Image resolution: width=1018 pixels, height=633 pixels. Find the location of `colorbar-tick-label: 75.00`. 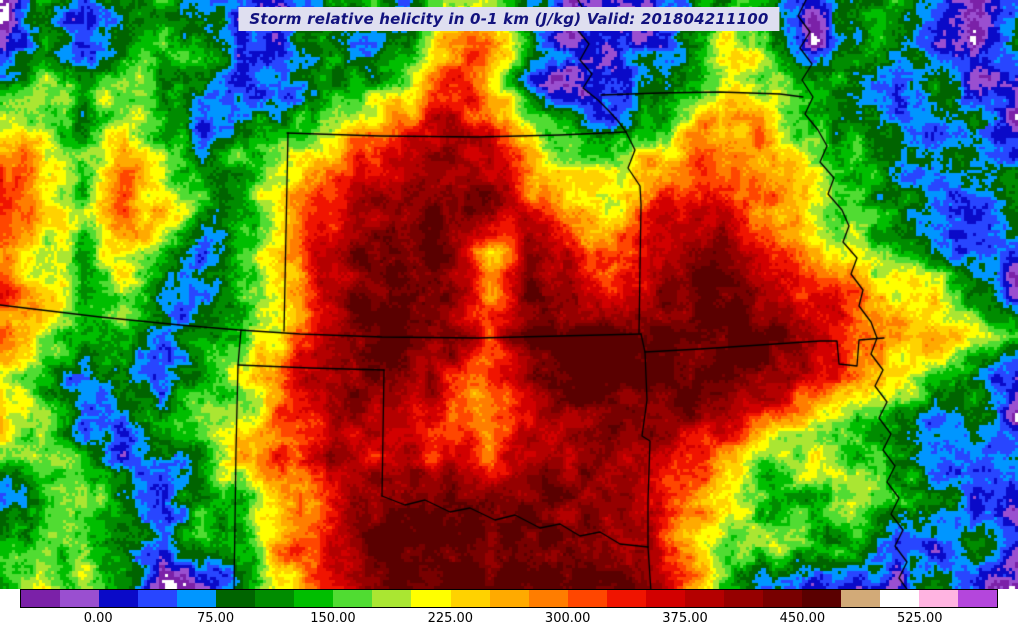

colorbar-tick-label: 75.00 is located at coordinates (215, 618).